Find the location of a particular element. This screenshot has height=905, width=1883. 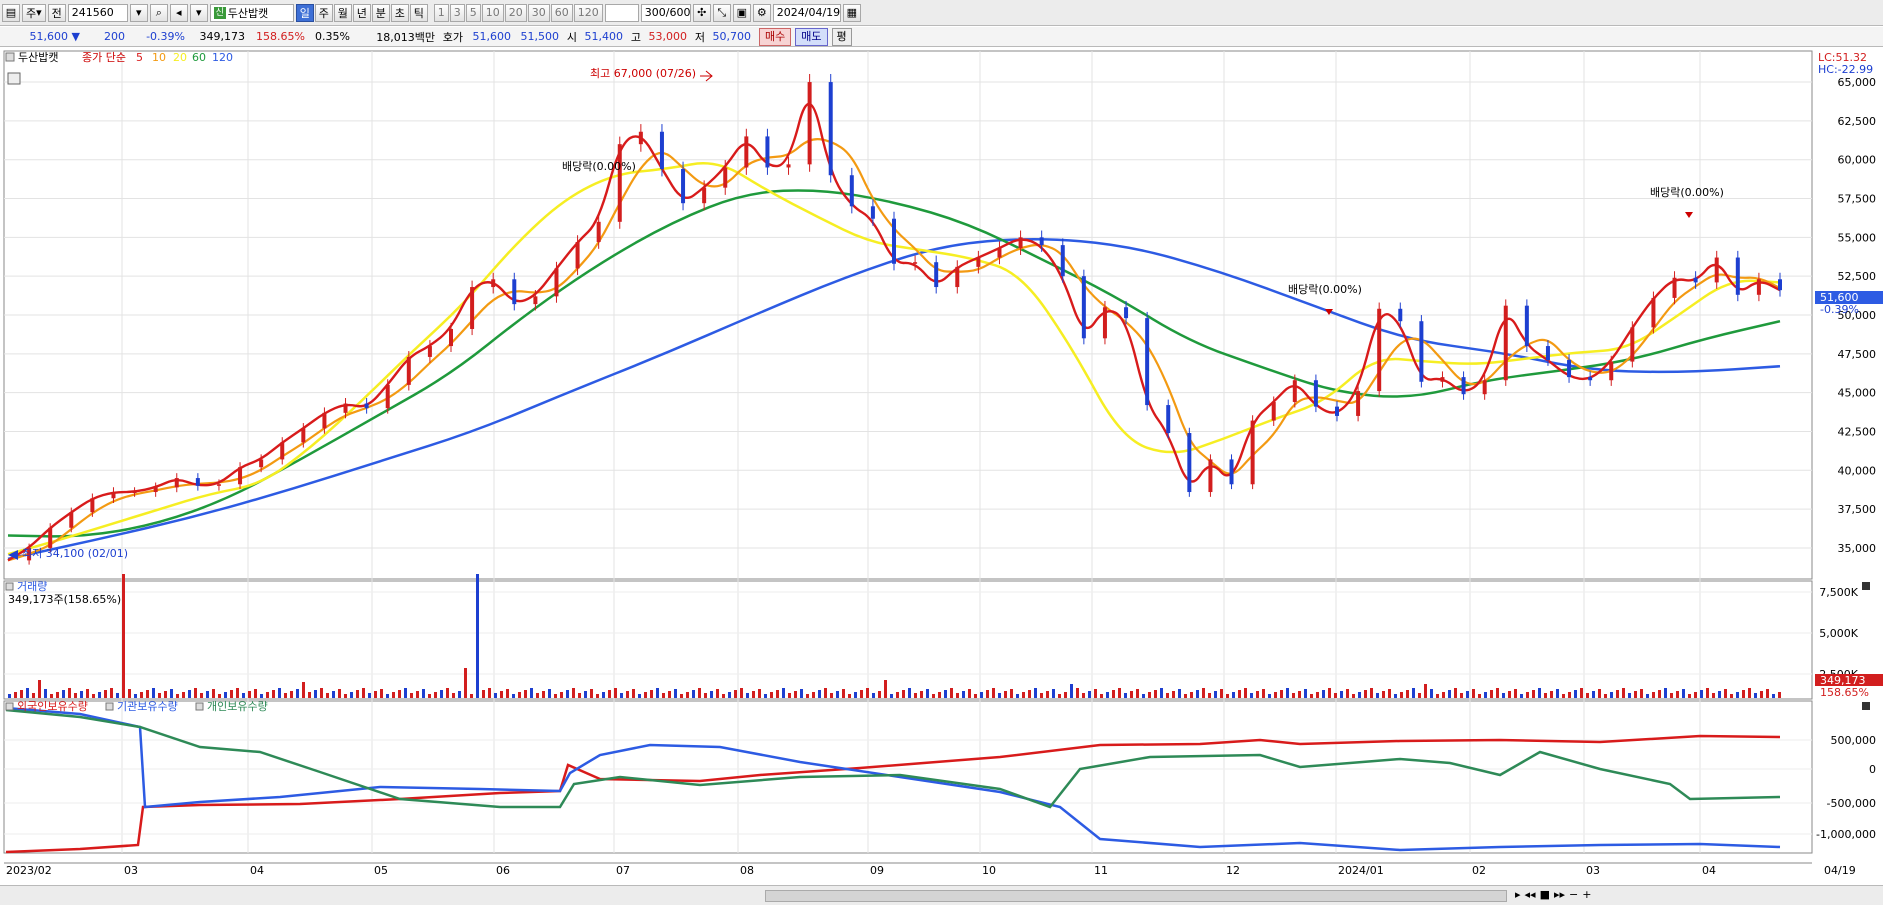

save-icon: ▣ is located at coordinates (741, 12).